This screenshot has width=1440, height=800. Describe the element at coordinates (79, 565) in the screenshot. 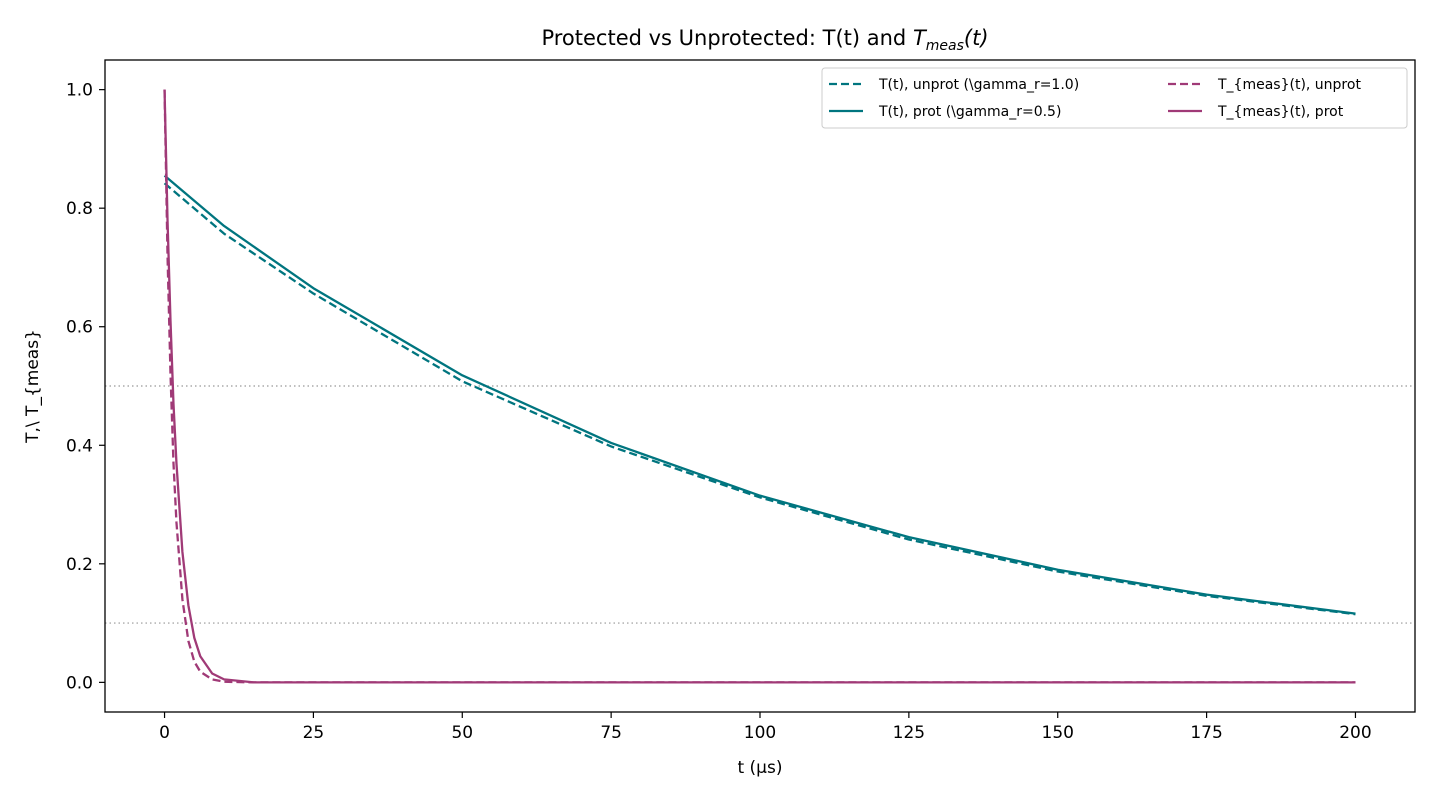

I see `y-tick-label: 0.2` at that location.